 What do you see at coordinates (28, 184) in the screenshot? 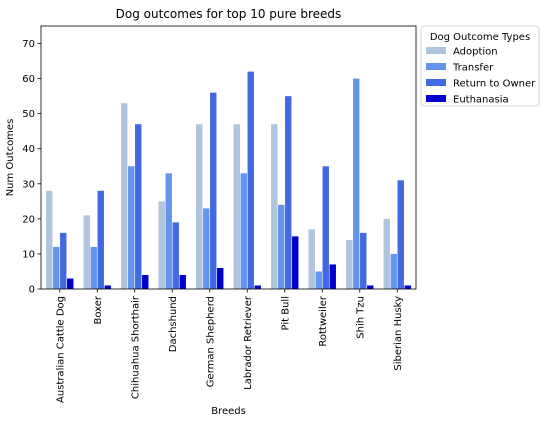
I see `y-tick-label: 30` at bounding box center [28, 184].